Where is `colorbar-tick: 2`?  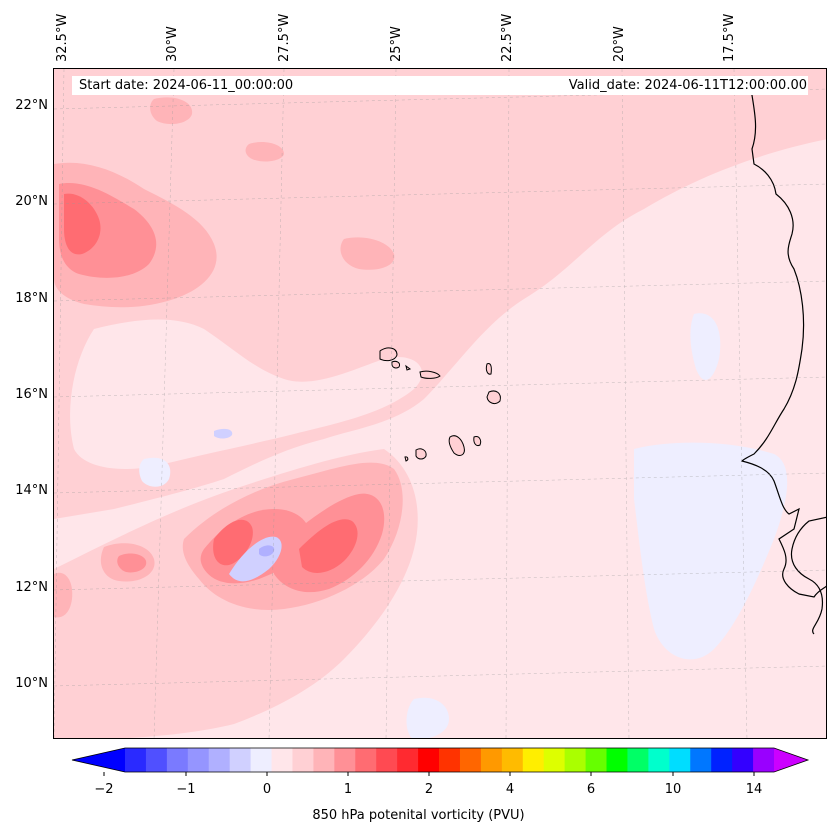
colorbar-tick: 2 is located at coordinates (429, 789).